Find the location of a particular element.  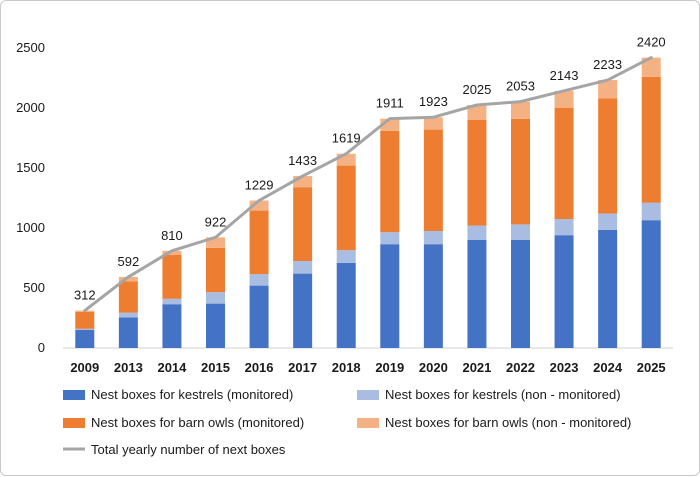

bar-segment-nest-boxes-for-barn-owls-non-monitored-2020 is located at coordinates (433, 123).